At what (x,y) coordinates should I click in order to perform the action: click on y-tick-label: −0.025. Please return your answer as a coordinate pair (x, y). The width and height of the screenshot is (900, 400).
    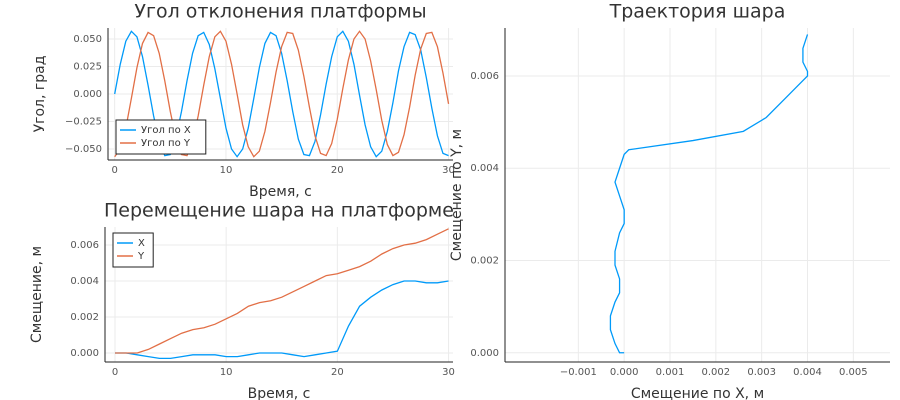
    Looking at the image, I should click on (83, 122).